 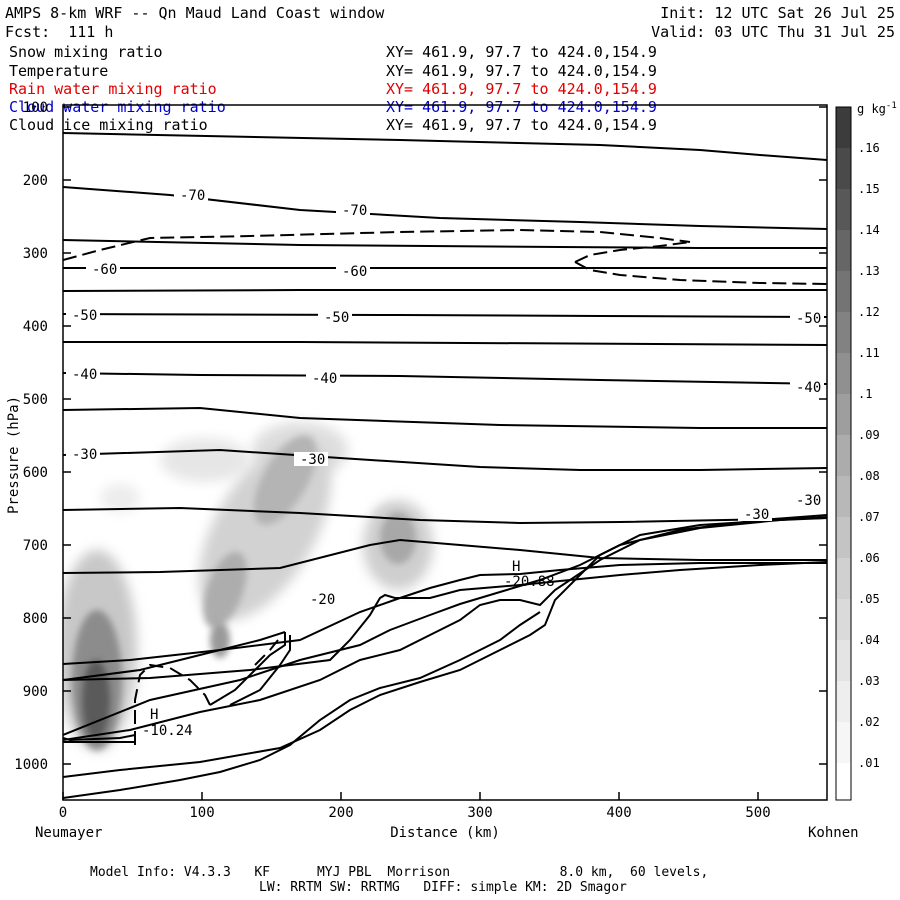 I want to click on field-xy-temperature: XY= 461.9, 97.7 to 424.0,154.9, so click(x=521, y=71).